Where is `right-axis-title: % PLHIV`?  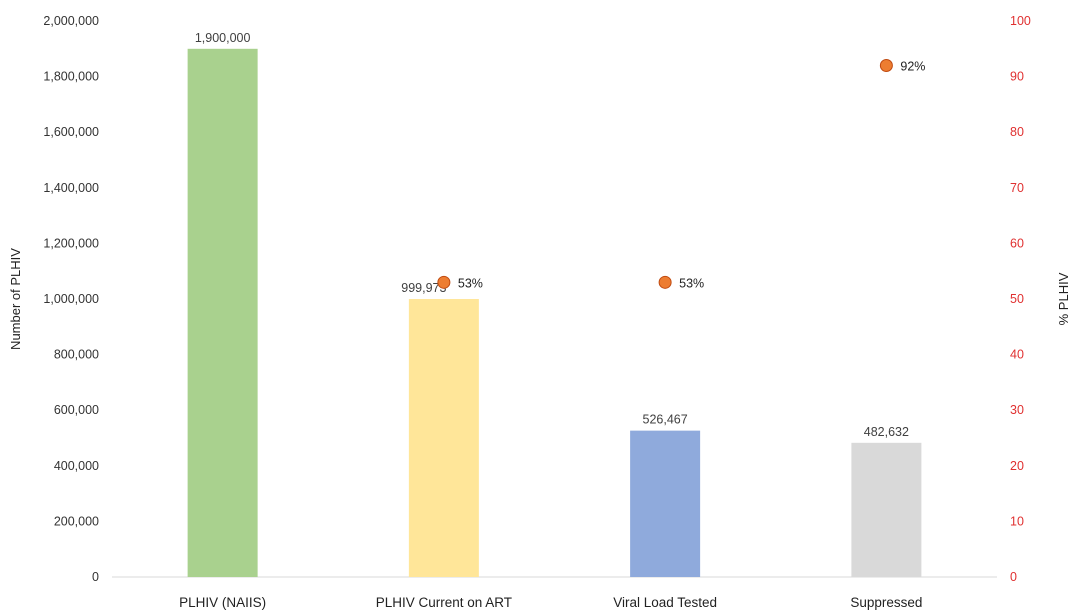 right-axis-title: % PLHIV is located at coordinates (1063, 298).